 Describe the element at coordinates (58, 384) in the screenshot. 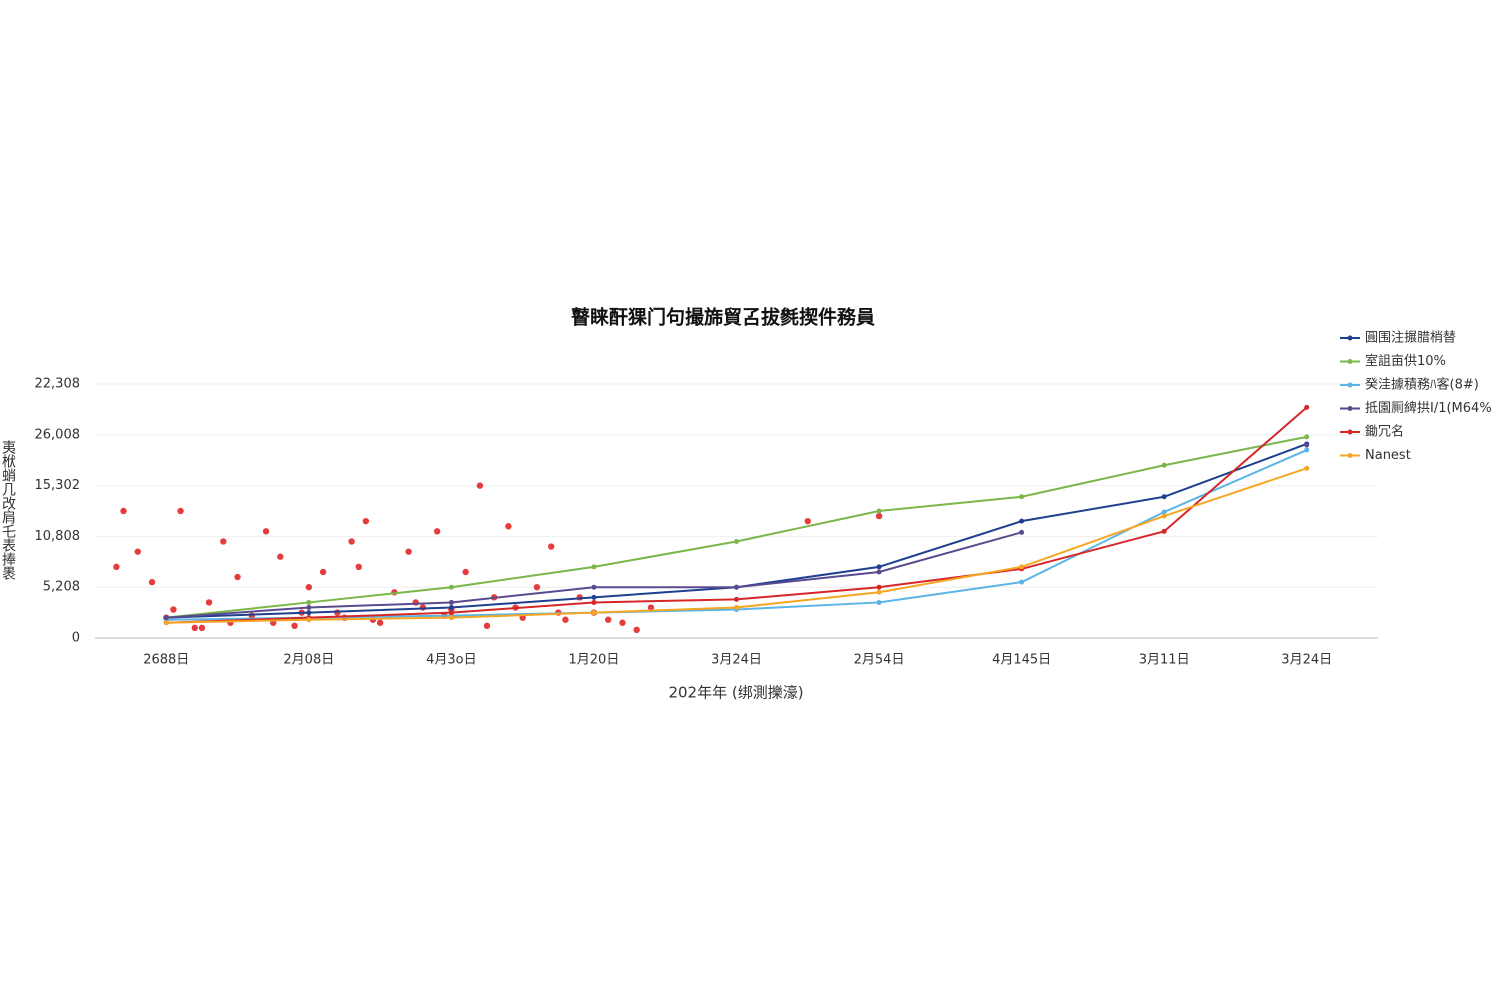

I see `y-tick-label: 22,308` at that location.